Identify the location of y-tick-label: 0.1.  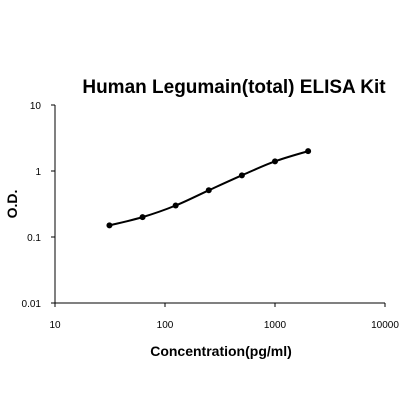
(34, 238).